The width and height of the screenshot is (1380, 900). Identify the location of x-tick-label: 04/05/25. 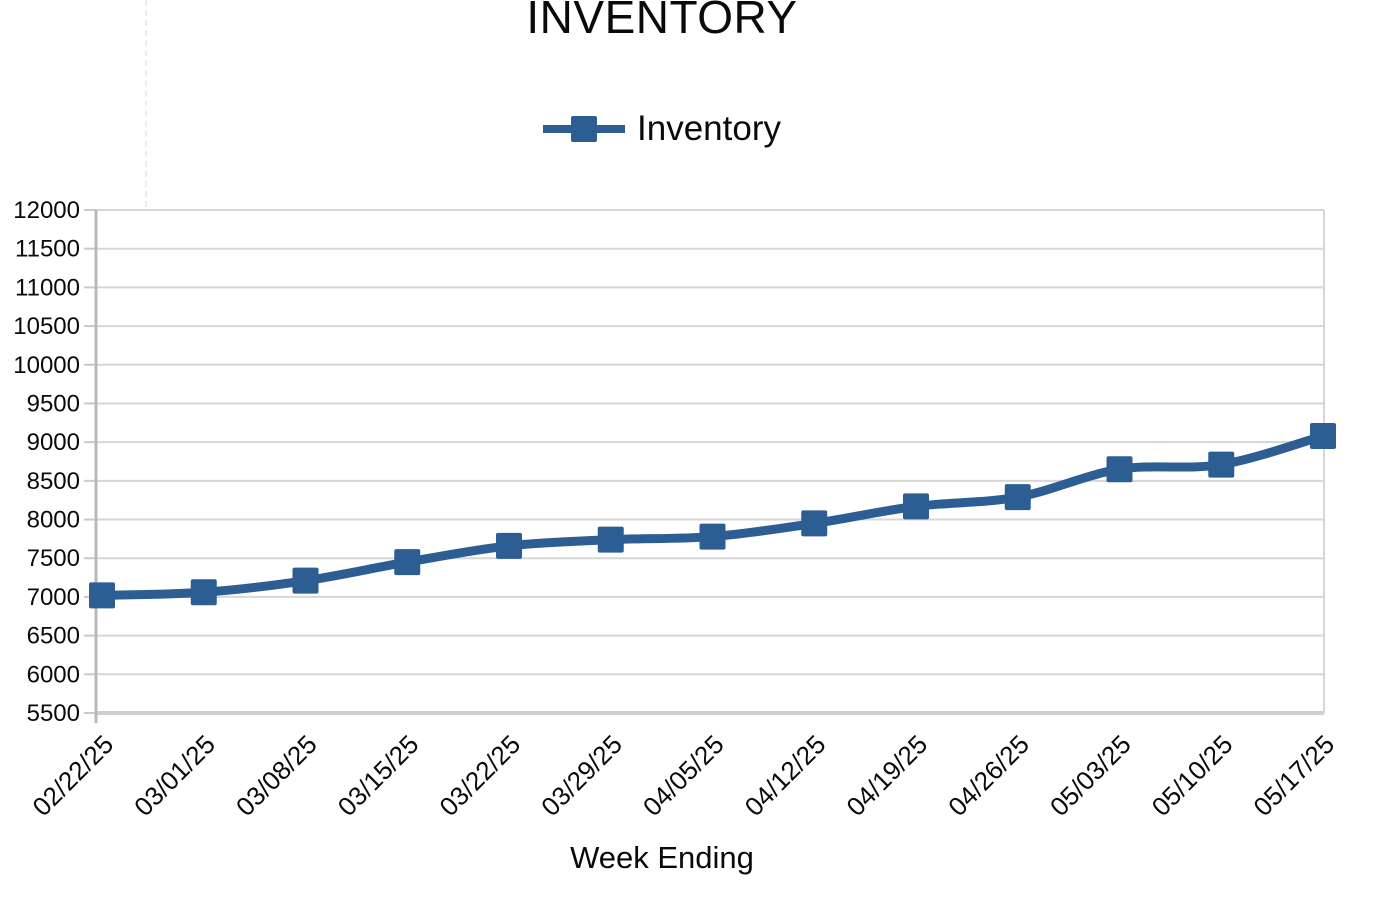
(683, 775).